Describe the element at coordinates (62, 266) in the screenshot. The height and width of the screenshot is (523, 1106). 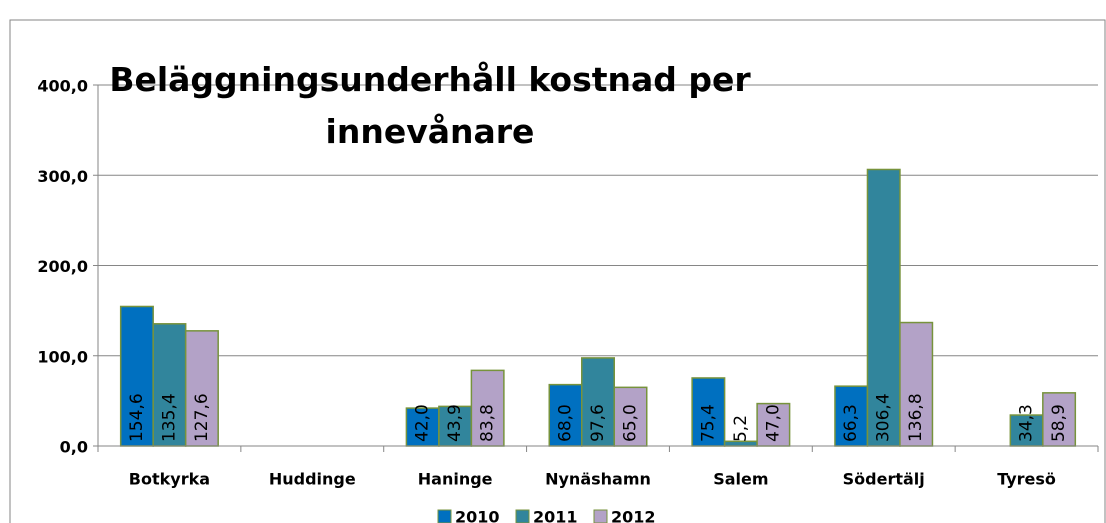
I see `y-tick-label: 200,0` at that location.